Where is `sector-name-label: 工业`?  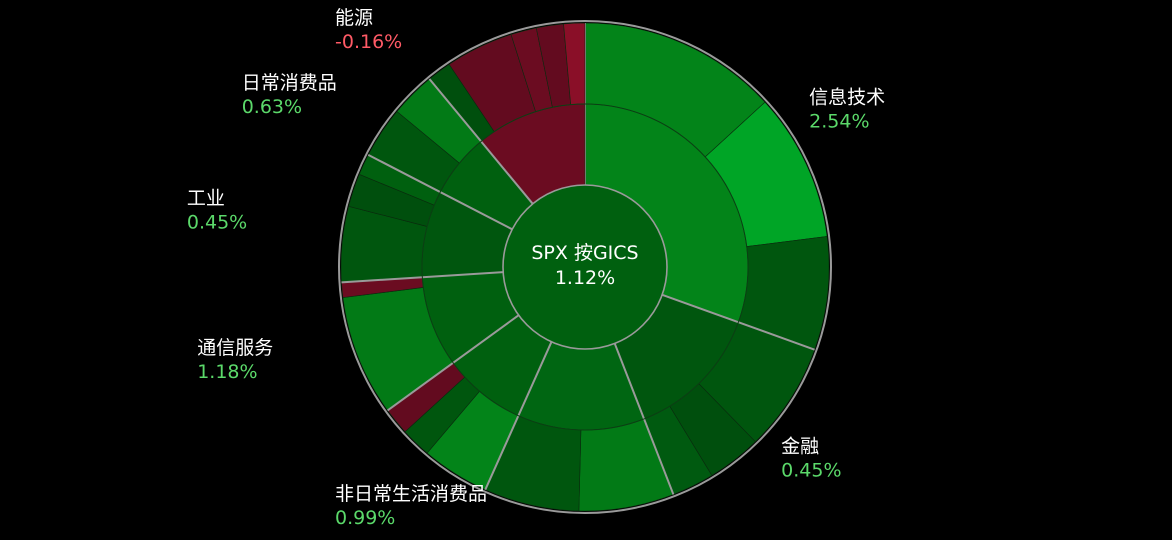 sector-name-label: 工业 is located at coordinates (206, 199).